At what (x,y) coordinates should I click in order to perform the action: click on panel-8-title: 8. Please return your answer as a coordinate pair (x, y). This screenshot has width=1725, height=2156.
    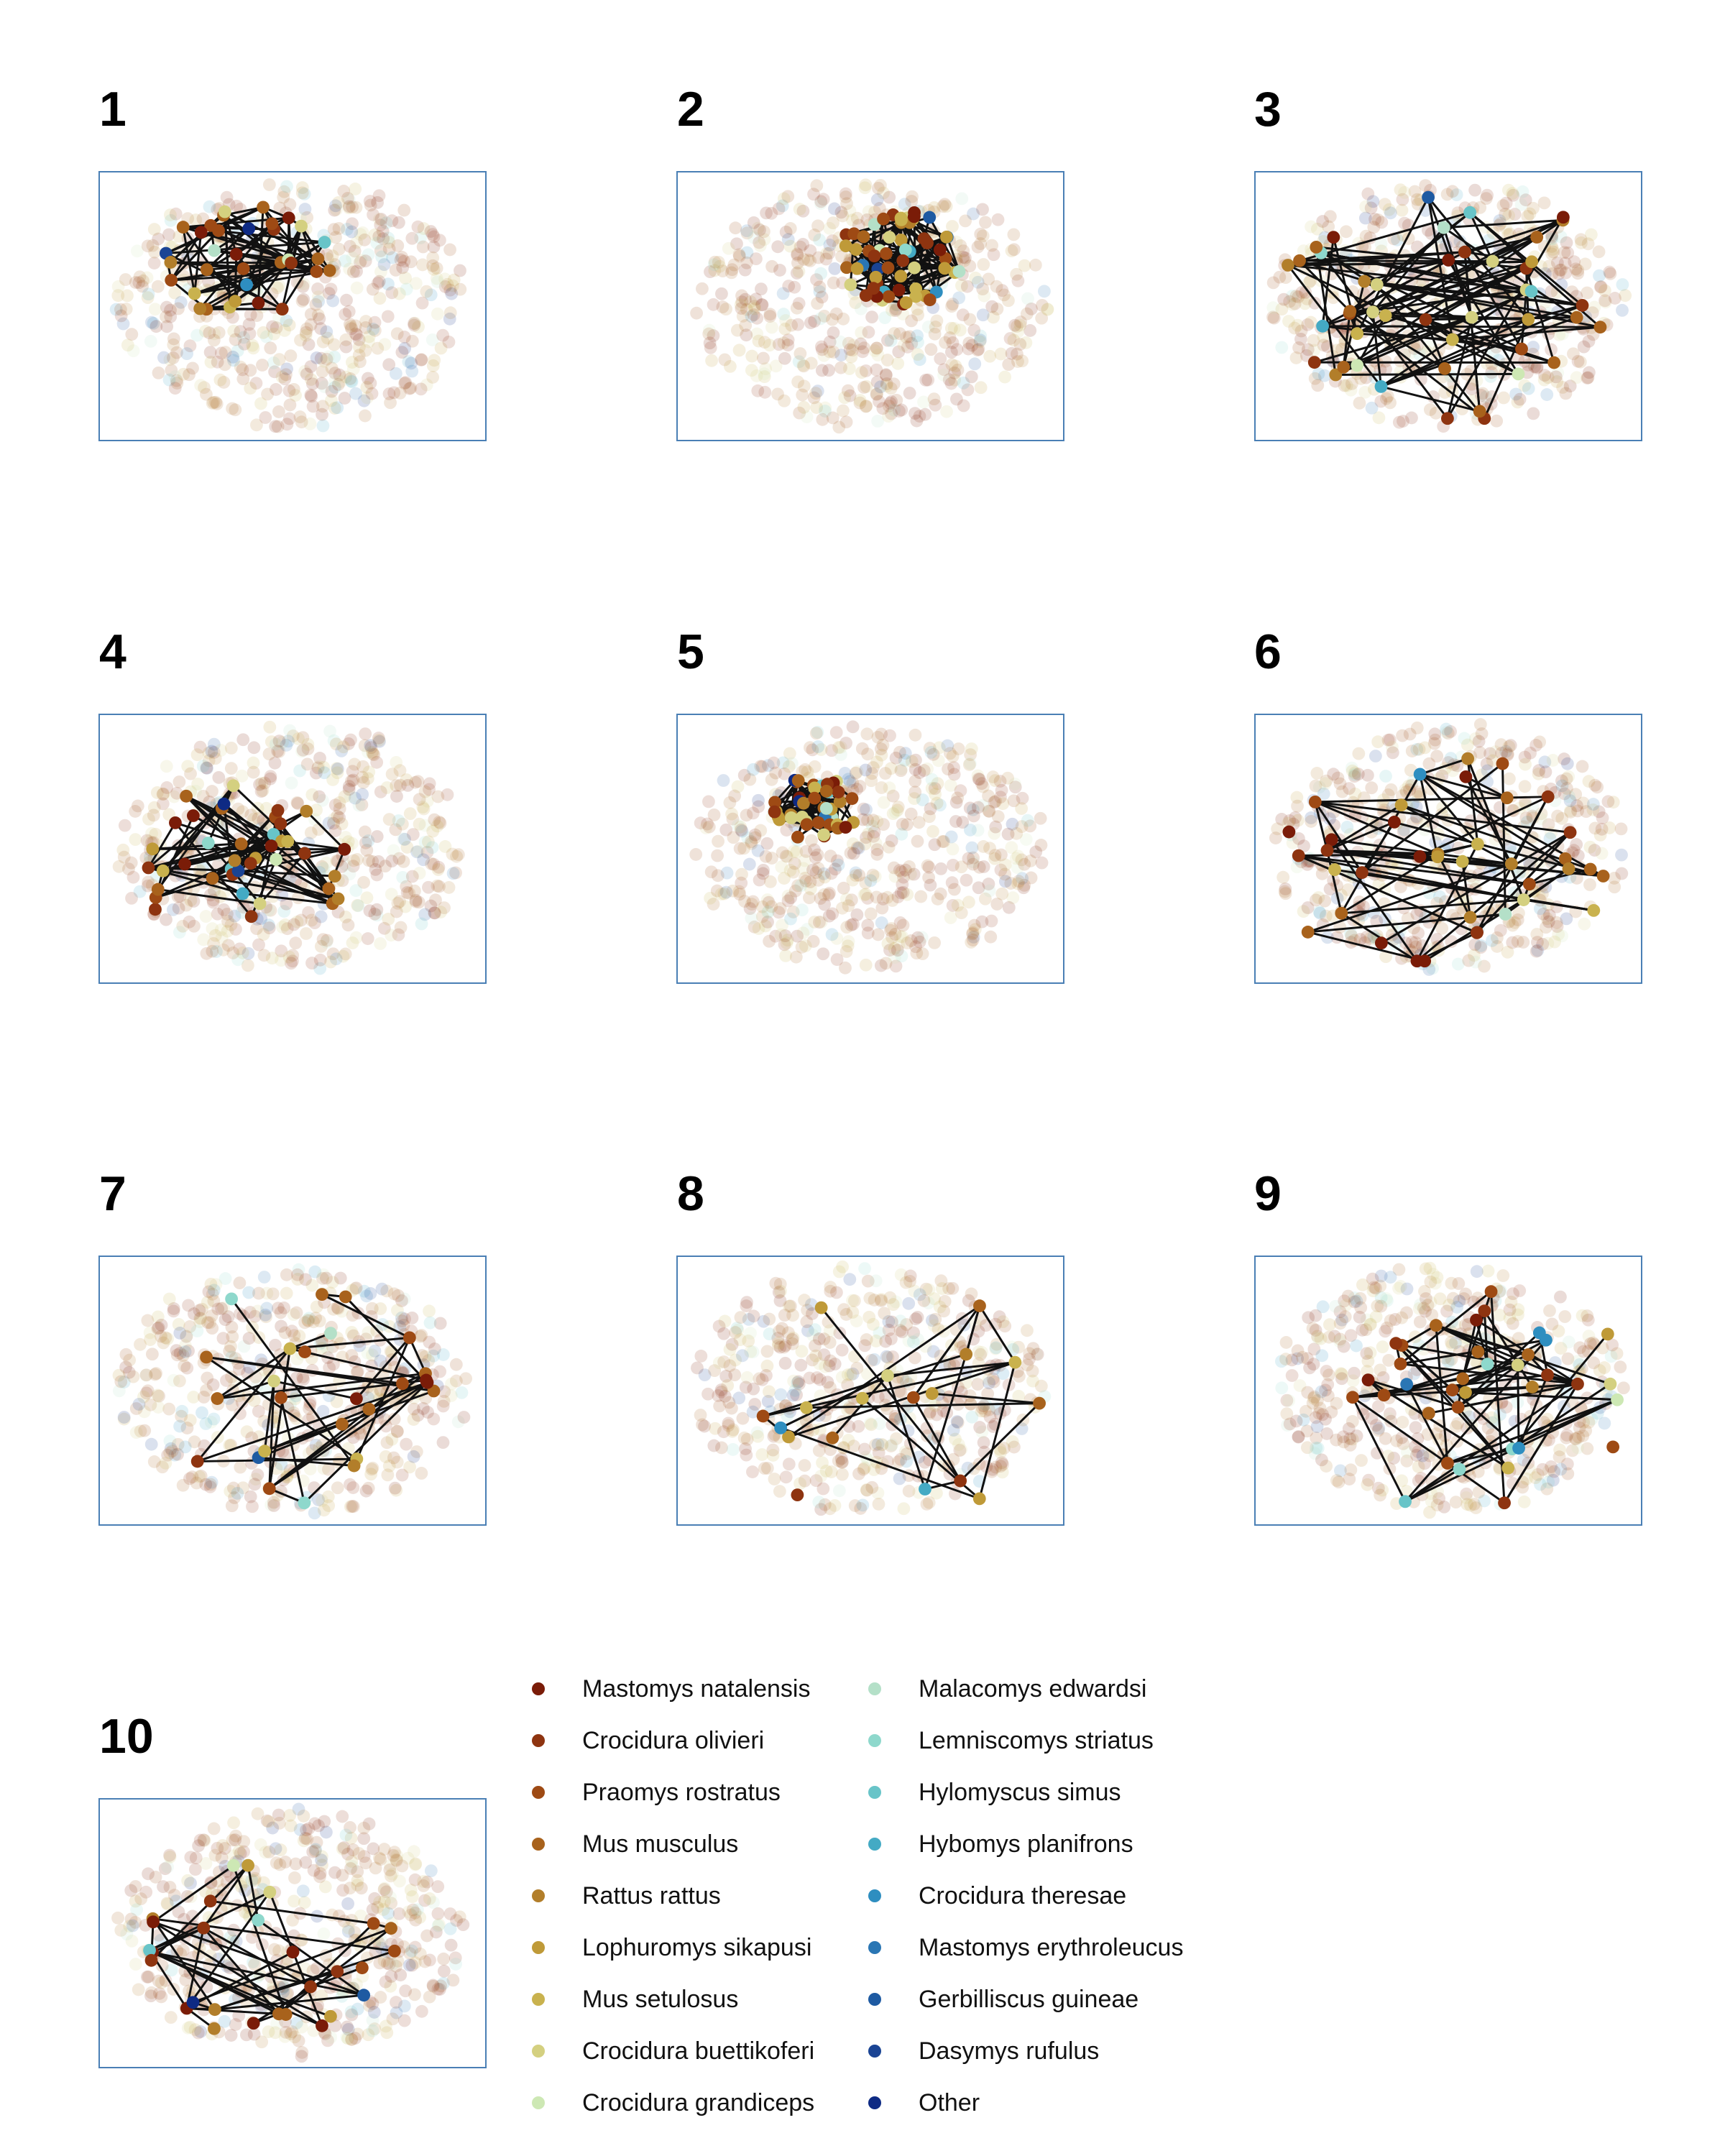
    Looking at the image, I should click on (690, 1193).